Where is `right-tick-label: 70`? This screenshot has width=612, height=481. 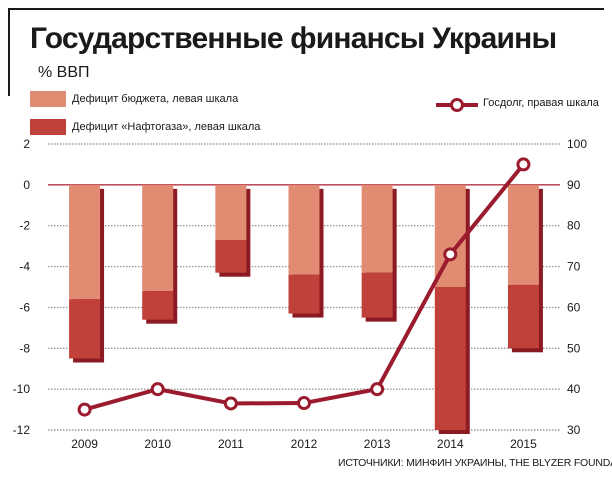
right-tick-label: 70 is located at coordinates (574, 267).